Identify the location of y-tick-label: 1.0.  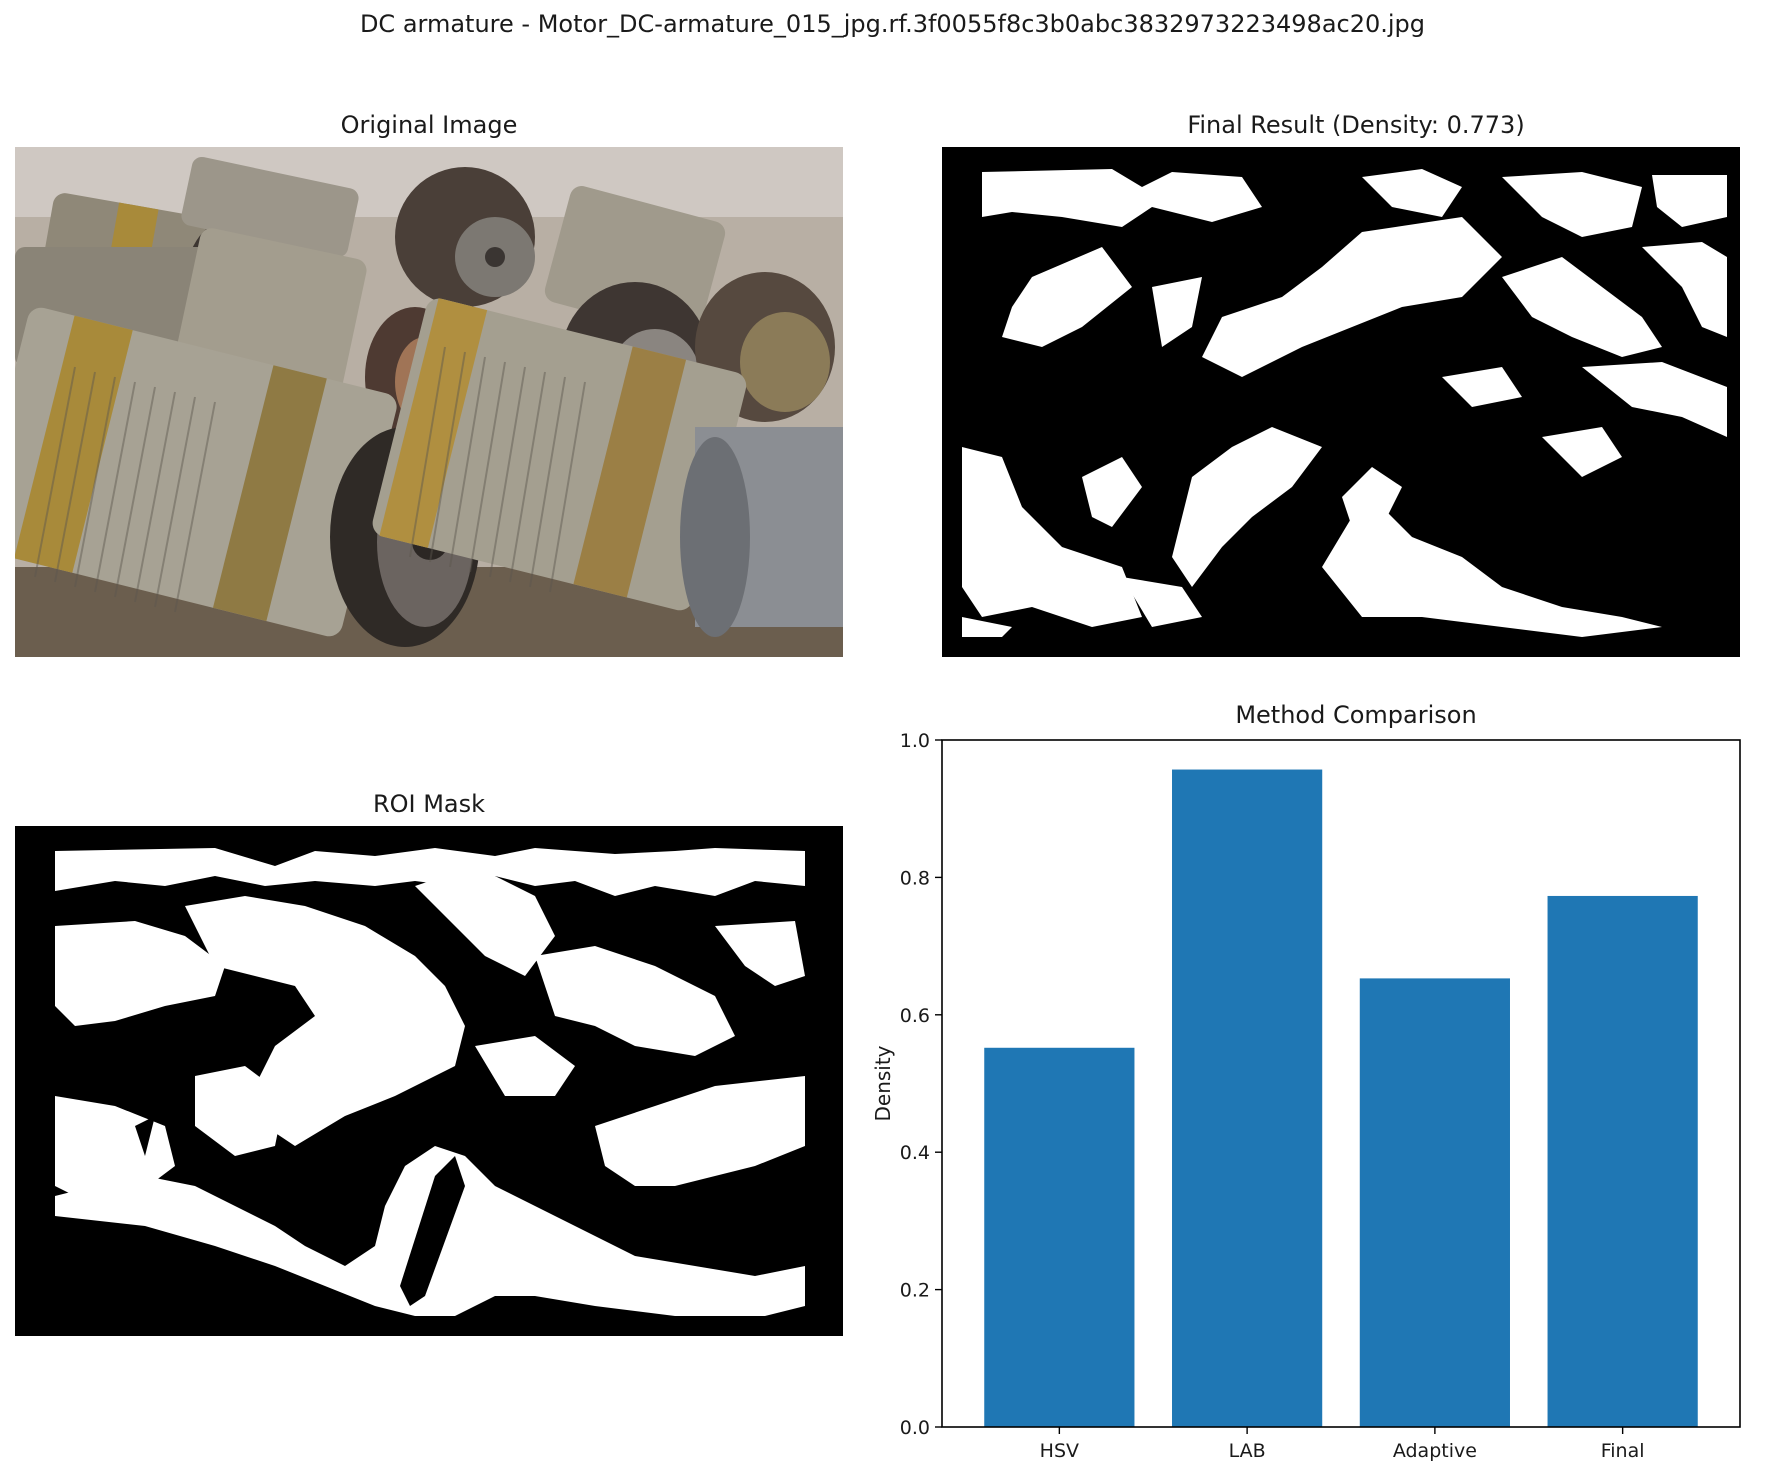
(915, 741).